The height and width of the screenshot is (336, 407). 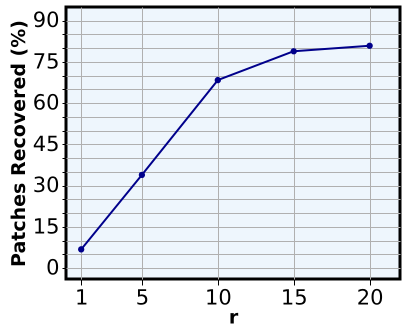 I want to click on y-tick-label: 90, so click(x=46, y=20).